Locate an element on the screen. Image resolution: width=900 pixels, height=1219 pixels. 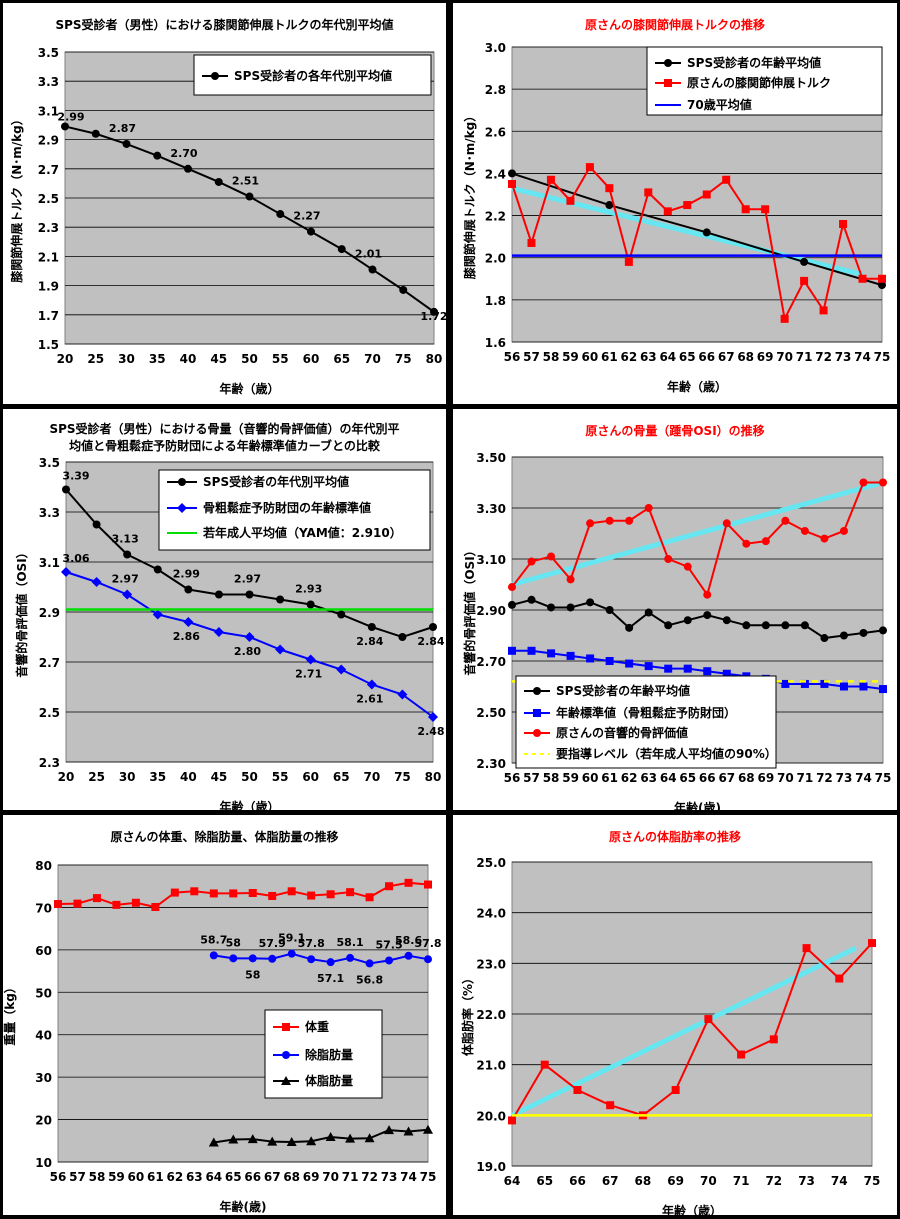
x-tick-label: 55 is located at coordinates (280, 777).